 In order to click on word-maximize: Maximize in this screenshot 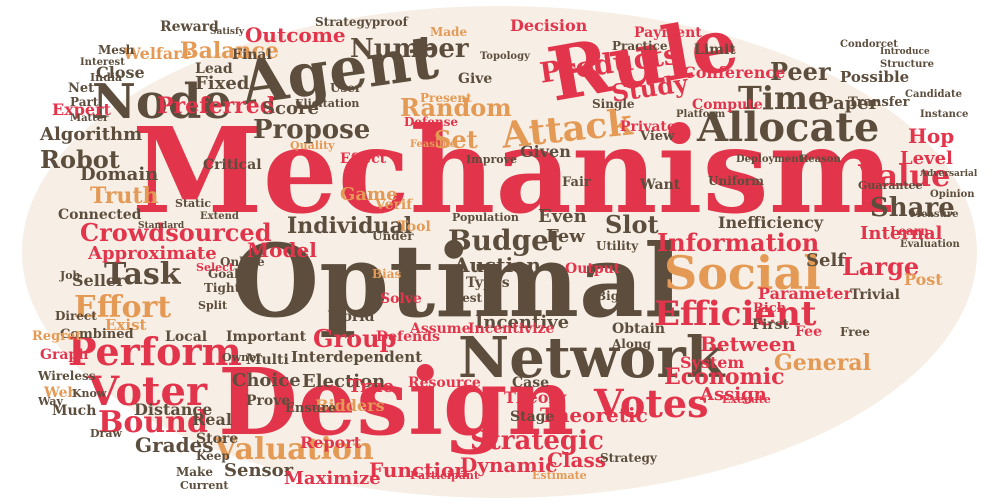, I will do `click(332, 478)`.